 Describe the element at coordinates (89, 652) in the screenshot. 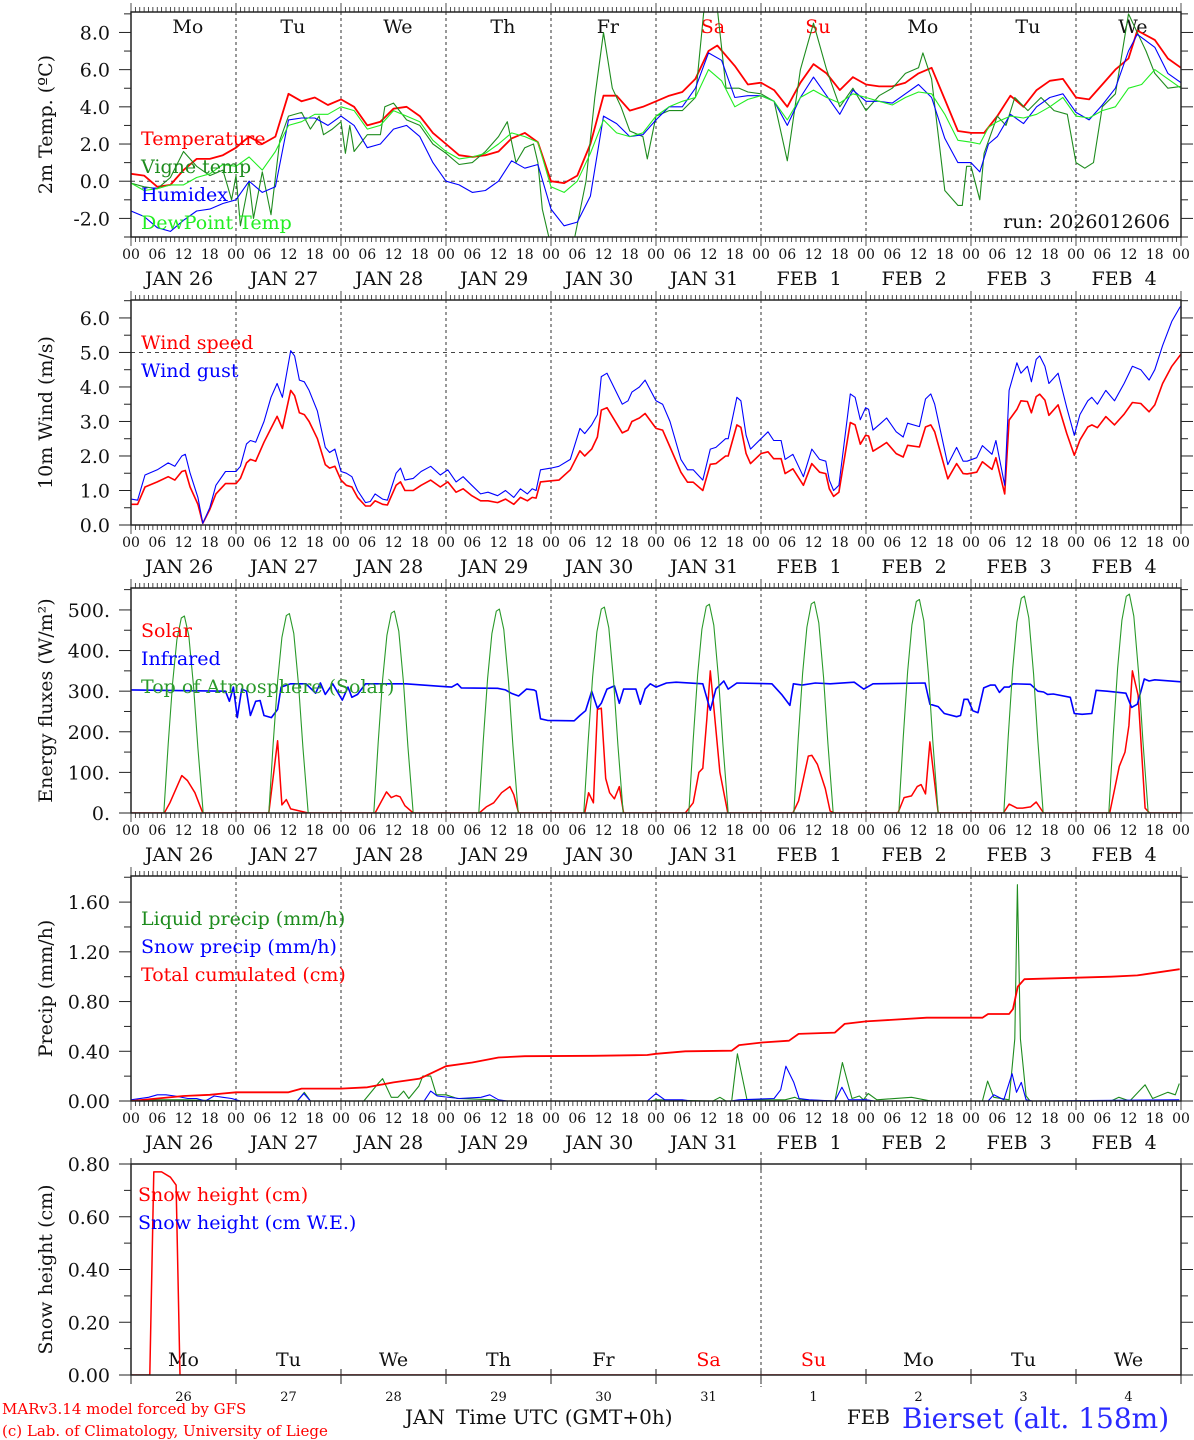

I see `y-tick-label: 400.` at that location.